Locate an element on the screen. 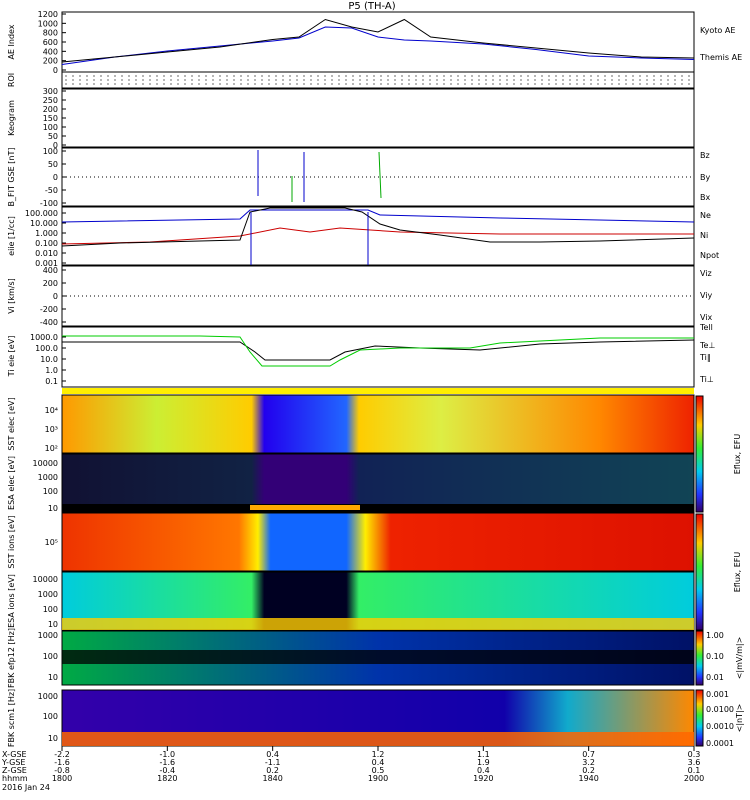 The width and height of the screenshot is (750, 800). x-tick-y: 1.9 is located at coordinates (483, 762).